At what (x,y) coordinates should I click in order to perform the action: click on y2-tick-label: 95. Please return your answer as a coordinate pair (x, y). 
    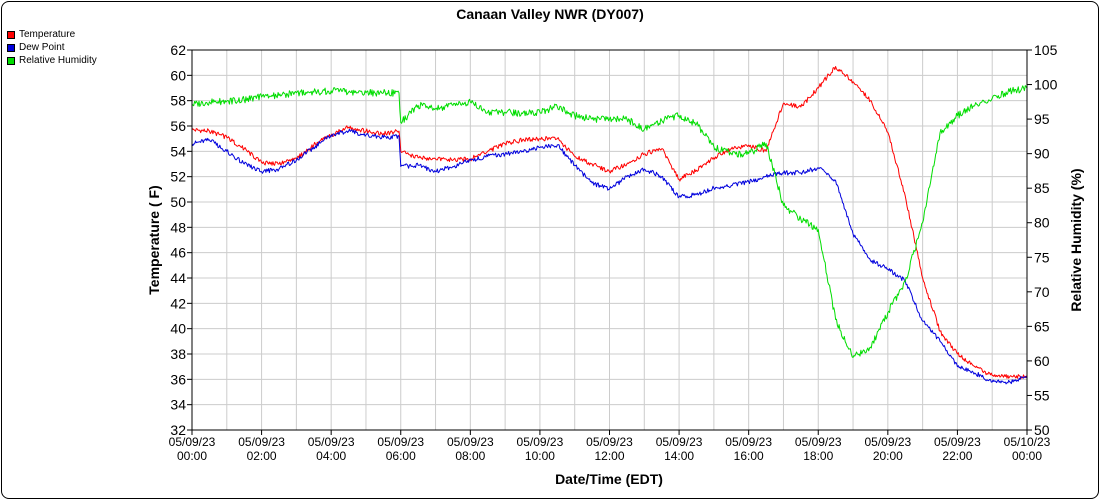
    Looking at the image, I should click on (1042, 119).